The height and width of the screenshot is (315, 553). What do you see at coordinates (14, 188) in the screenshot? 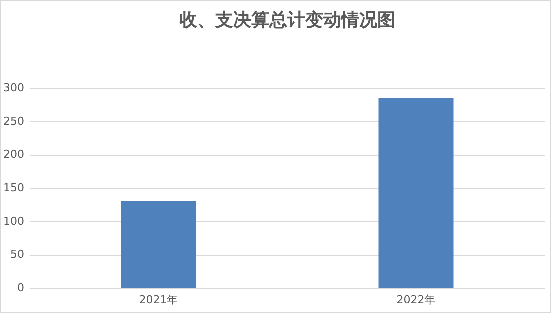
I see `y-tick-label: 150` at bounding box center [14, 188].